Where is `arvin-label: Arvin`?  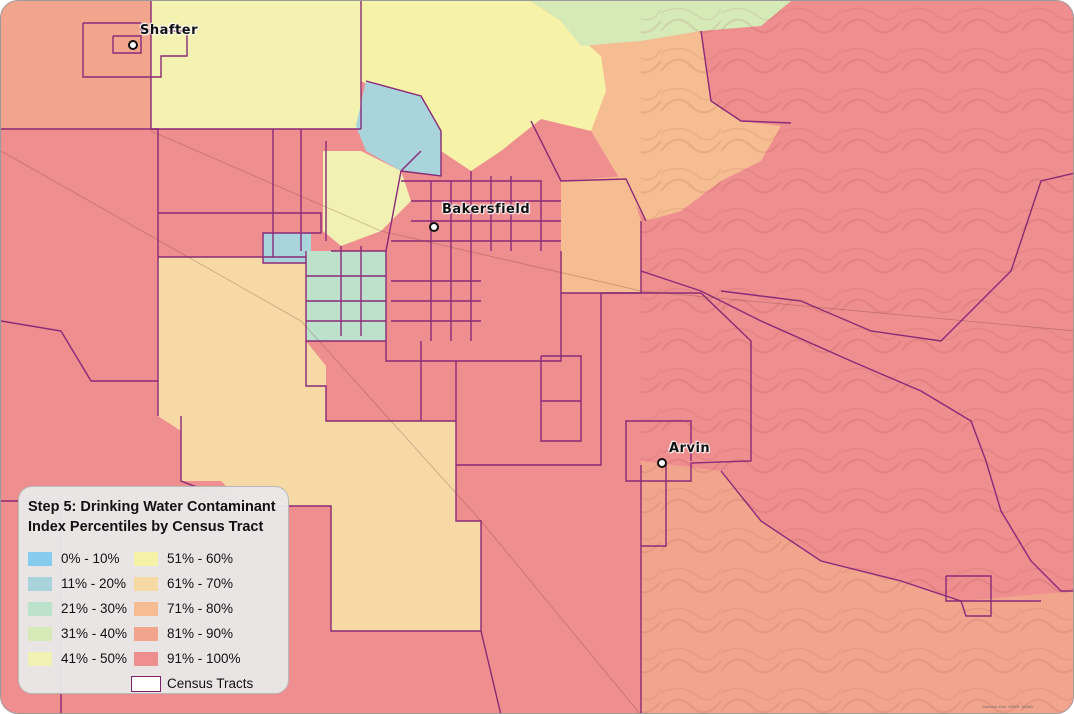 arvin-label: Arvin is located at coordinates (690, 448).